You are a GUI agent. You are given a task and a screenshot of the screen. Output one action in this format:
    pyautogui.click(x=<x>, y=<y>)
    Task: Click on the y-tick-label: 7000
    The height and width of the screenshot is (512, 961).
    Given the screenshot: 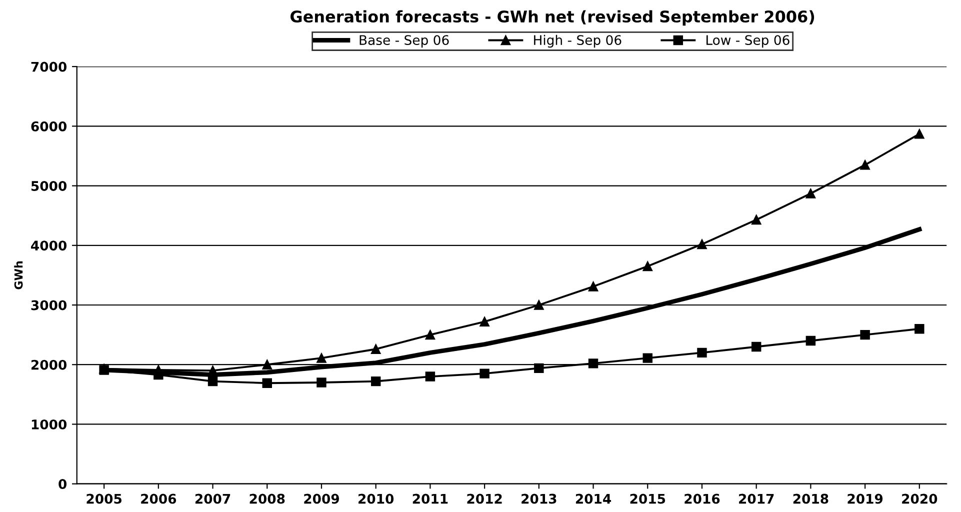 What is the action you would take?
    pyautogui.click(x=49, y=67)
    